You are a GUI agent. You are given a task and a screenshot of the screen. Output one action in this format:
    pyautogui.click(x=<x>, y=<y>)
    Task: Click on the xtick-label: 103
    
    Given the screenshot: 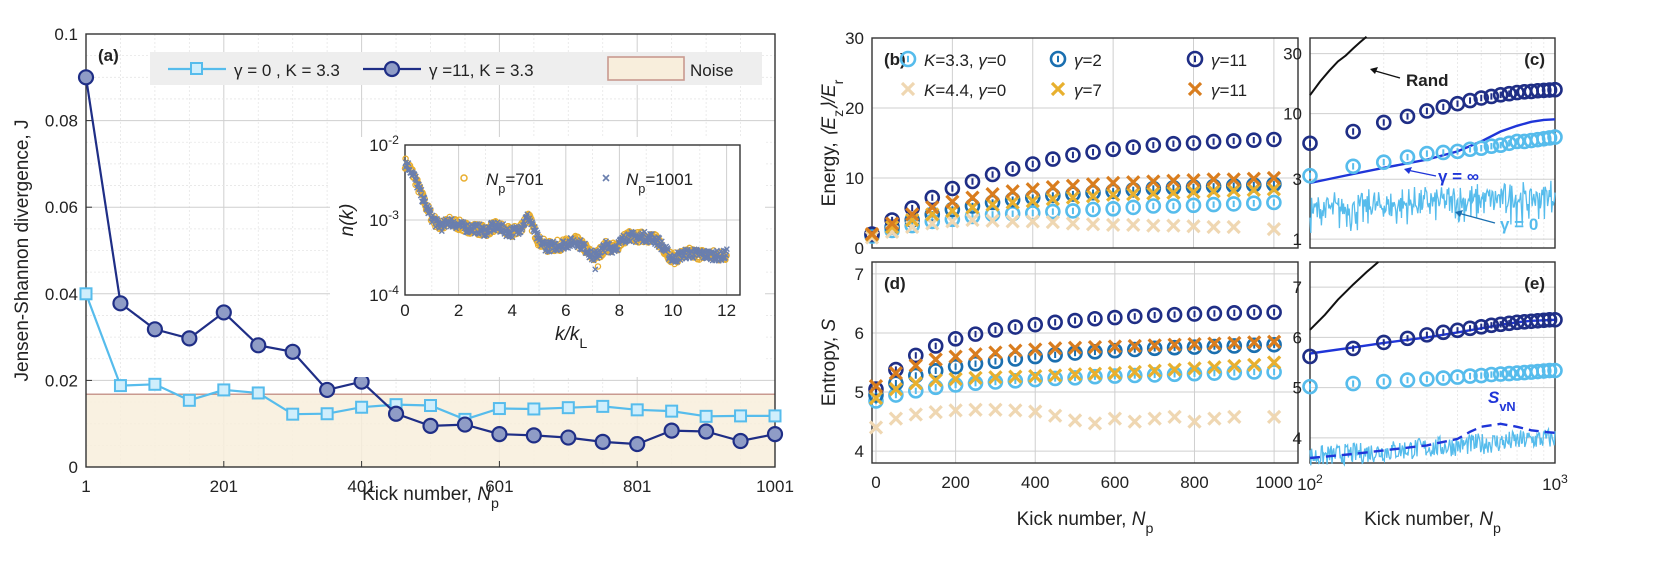 What is the action you would take?
    pyautogui.click(x=1555, y=483)
    